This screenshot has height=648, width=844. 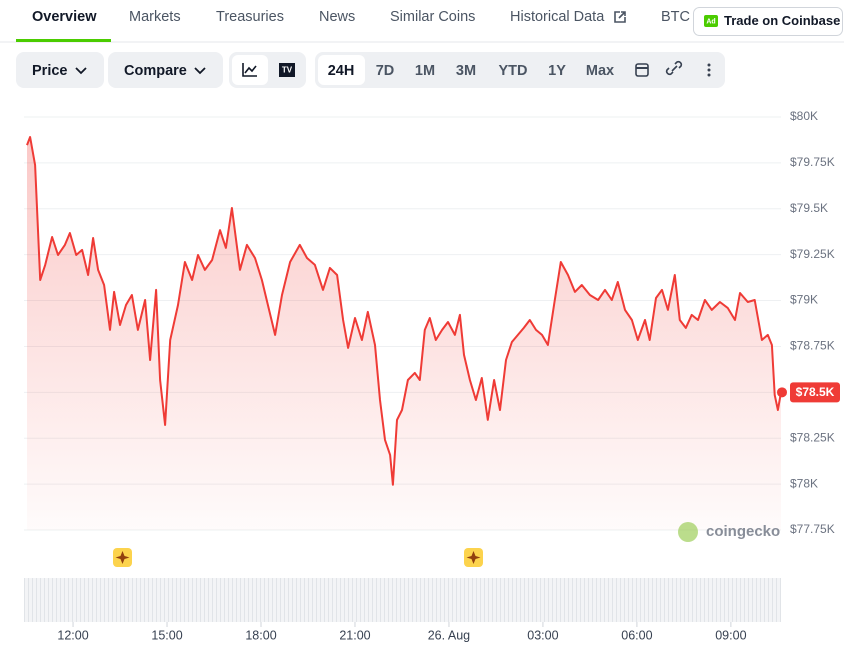 I want to click on external-link-icon, so click(x=620, y=17).